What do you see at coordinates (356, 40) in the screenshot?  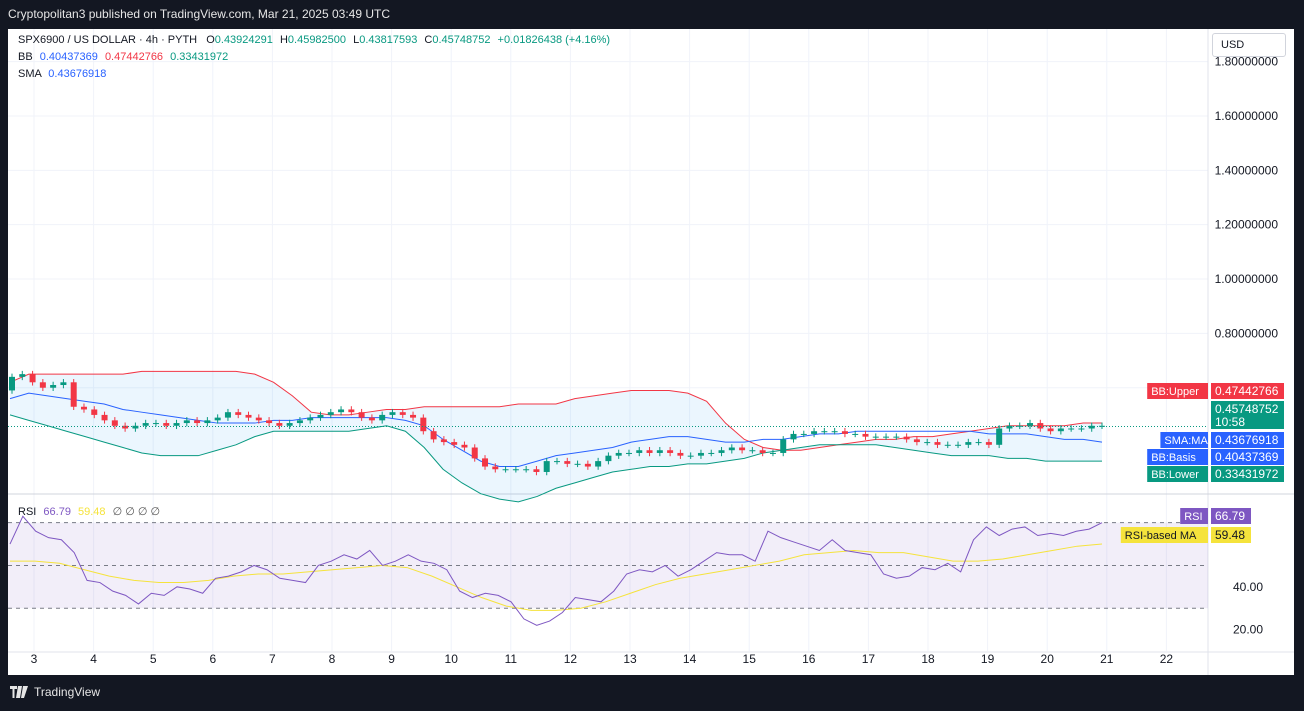 I see `low-label: L` at bounding box center [356, 40].